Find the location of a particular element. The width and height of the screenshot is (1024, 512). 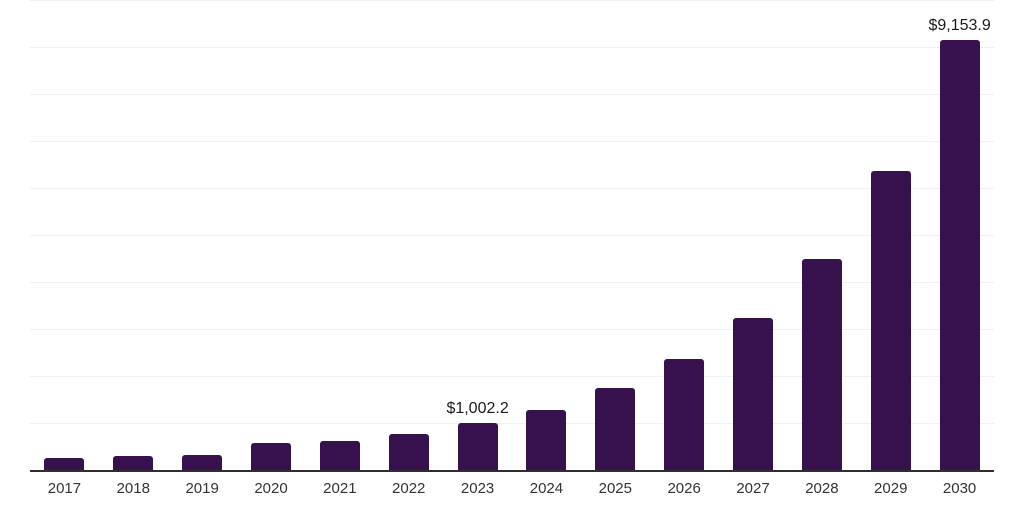

bar-slot-2021 is located at coordinates (339, 235).